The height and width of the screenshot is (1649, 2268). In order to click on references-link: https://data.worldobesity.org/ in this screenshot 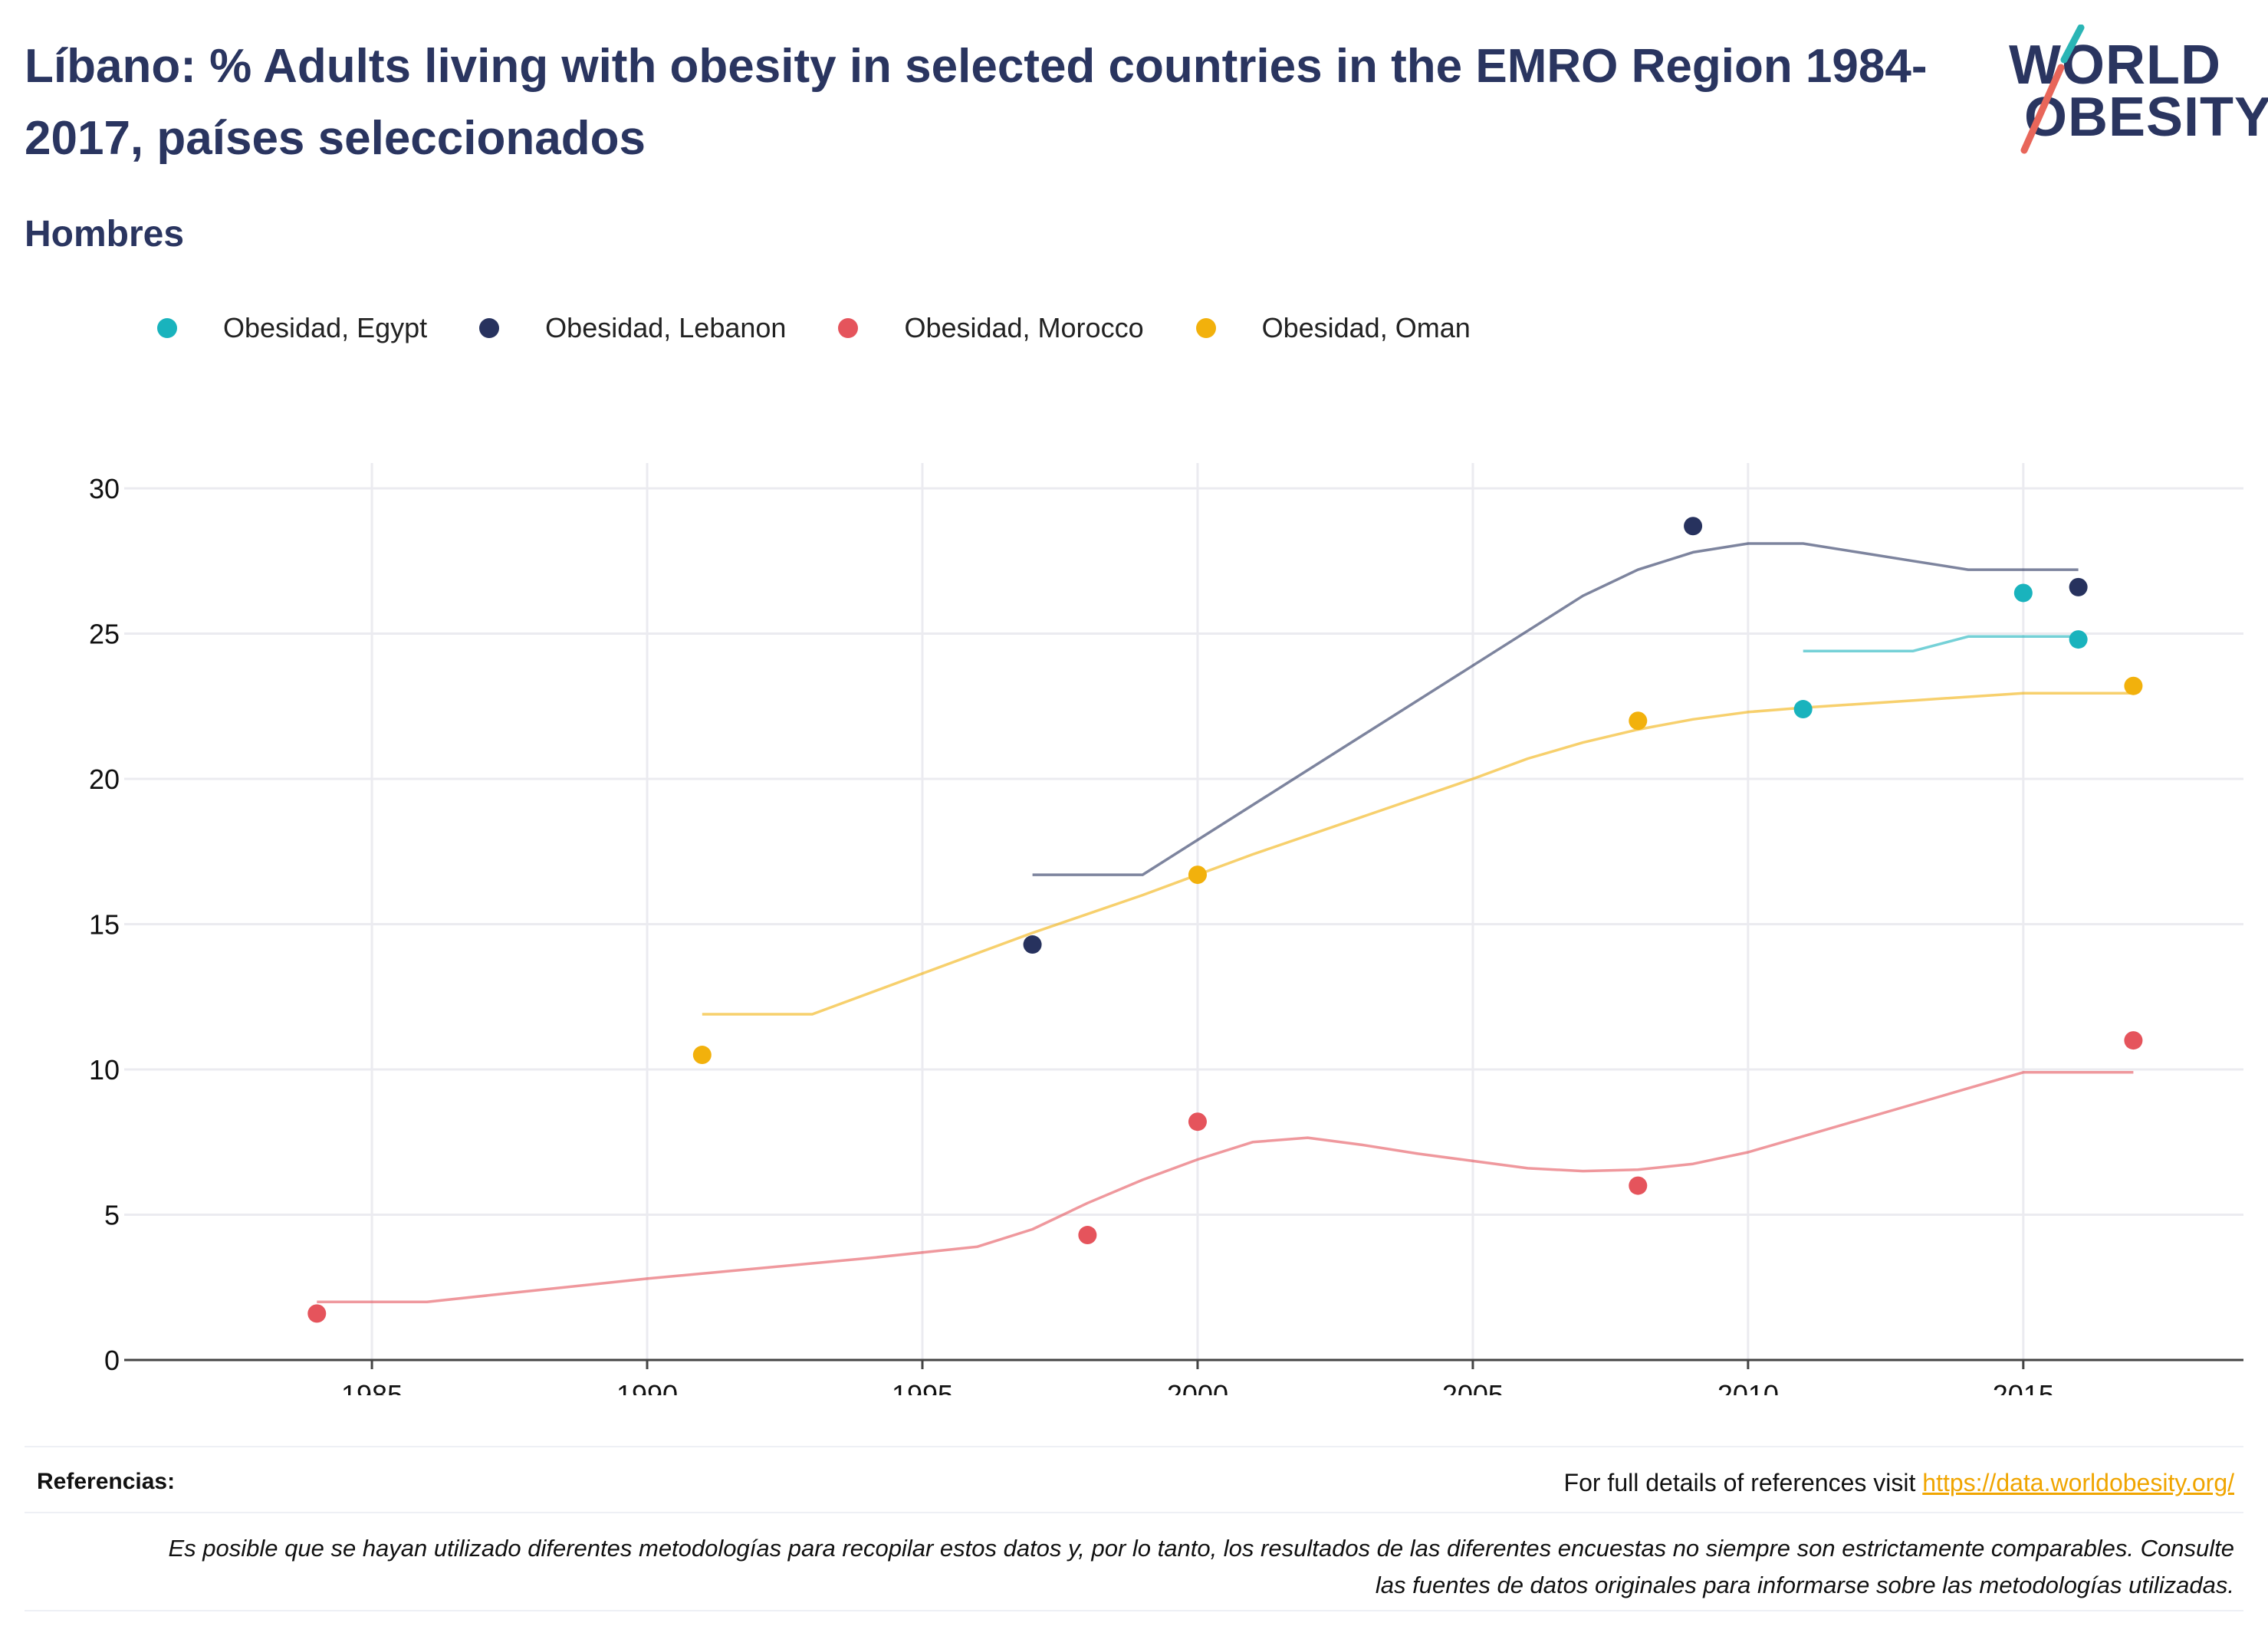, I will do `click(2078, 1482)`.